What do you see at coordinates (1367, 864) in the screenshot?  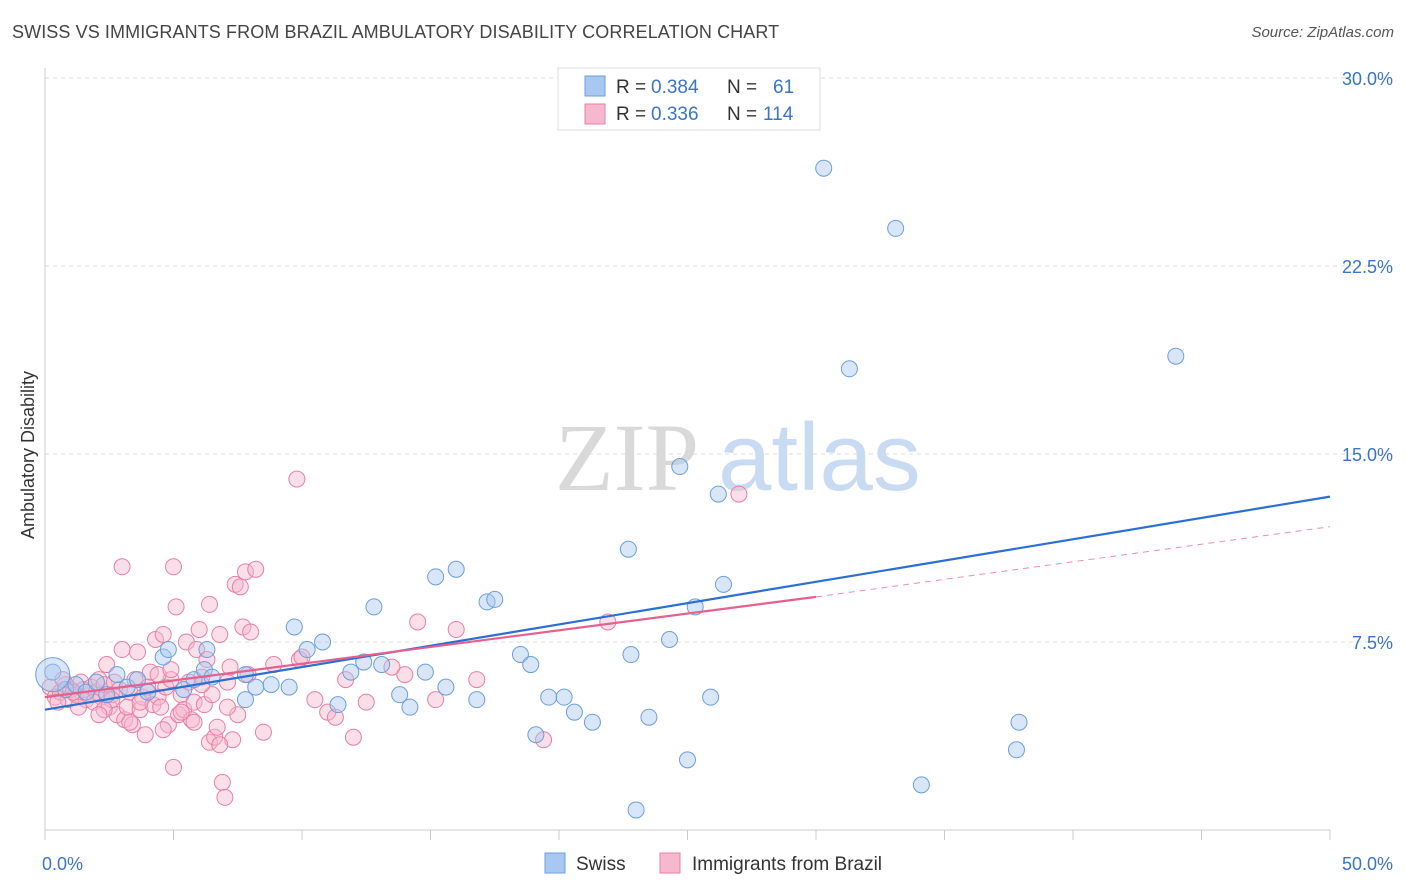 I see `x-tick-label-1: 50.0%` at bounding box center [1367, 864].